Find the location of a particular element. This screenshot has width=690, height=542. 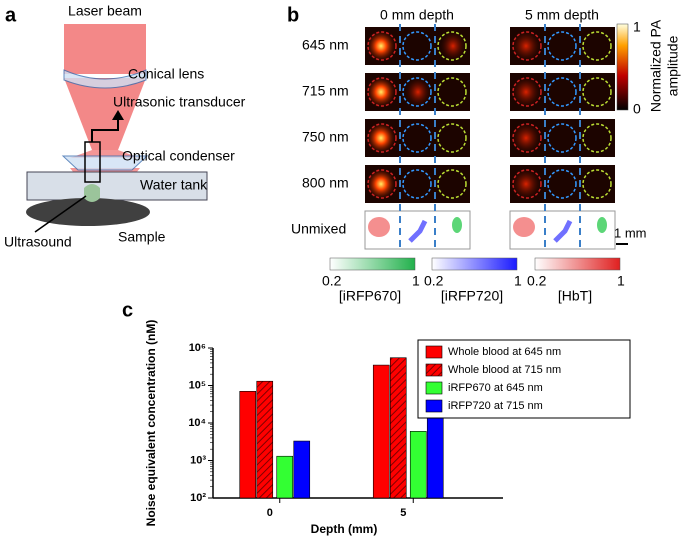

panel-label: c is located at coordinates (127, 310).